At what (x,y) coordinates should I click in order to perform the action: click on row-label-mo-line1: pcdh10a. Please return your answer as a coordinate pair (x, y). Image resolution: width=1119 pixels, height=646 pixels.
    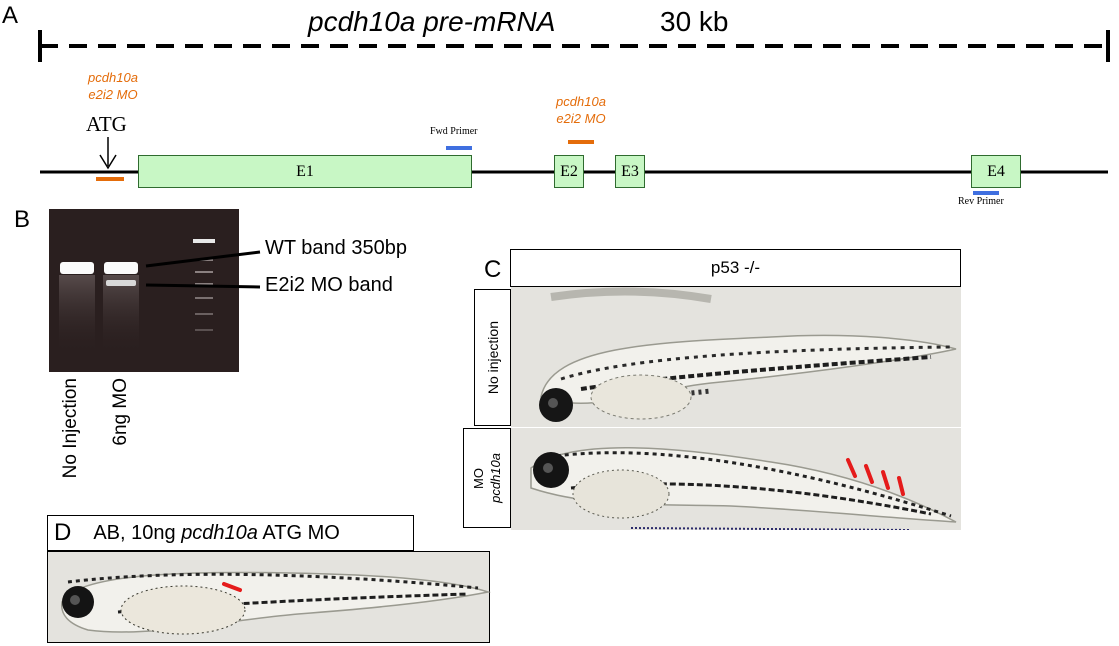
    Looking at the image, I should click on (495, 478).